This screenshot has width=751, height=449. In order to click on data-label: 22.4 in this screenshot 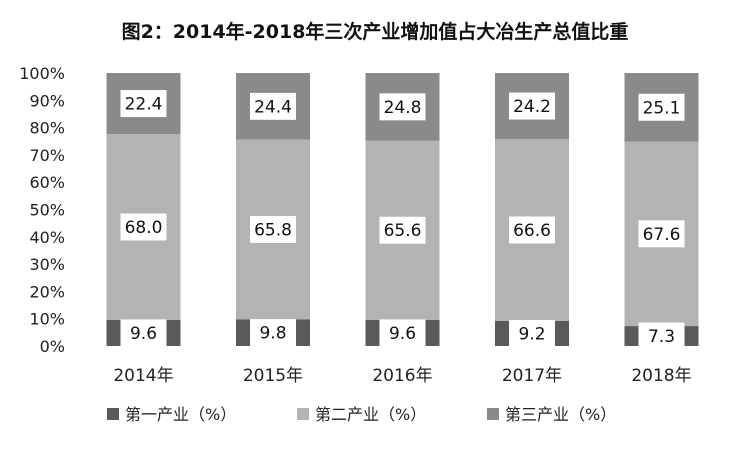, I will do `click(143, 104)`.